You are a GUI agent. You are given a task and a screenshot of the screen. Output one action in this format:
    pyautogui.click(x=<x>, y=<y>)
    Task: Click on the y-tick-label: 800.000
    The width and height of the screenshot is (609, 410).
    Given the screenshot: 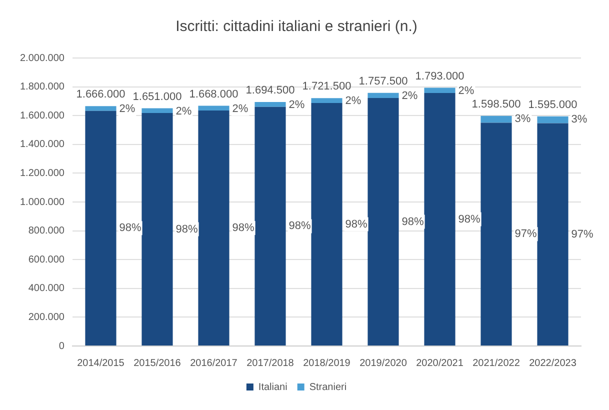 What is the action you would take?
    pyautogui.click(x=46, y=231)
    